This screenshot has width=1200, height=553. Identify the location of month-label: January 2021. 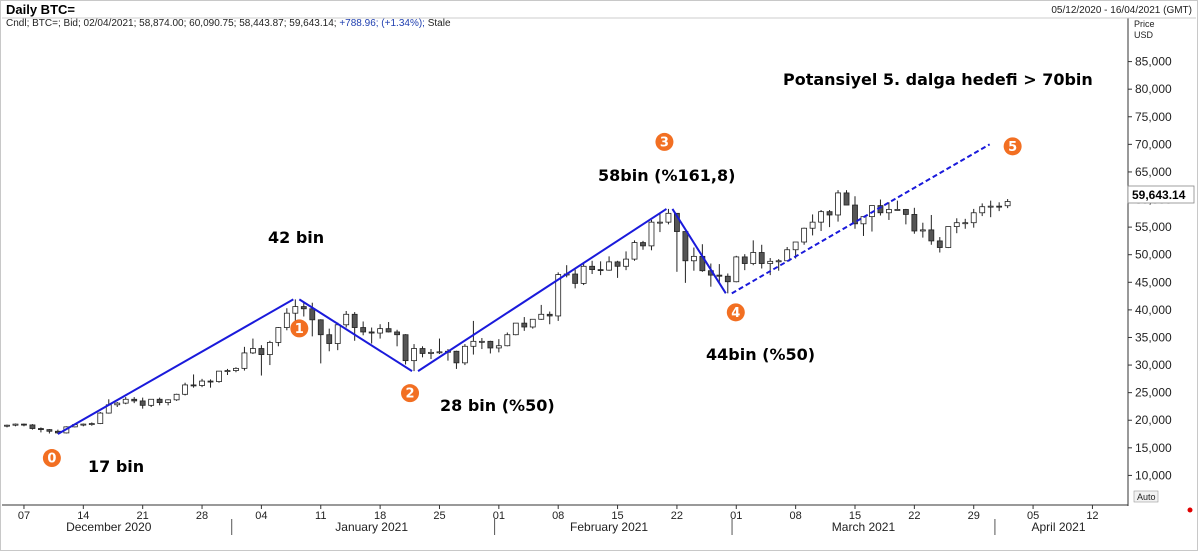
(371, 527).